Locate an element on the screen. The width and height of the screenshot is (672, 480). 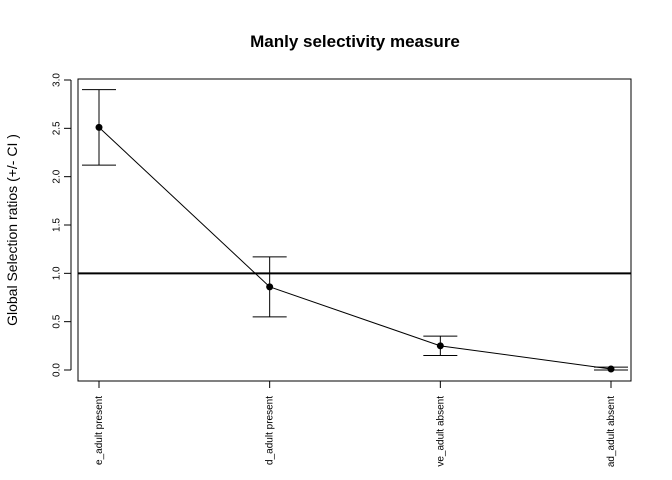
y-axis: 0.0 0.5 1.0 1.5 2.0 2.5 3.0 is located at coordinates (62, 225).